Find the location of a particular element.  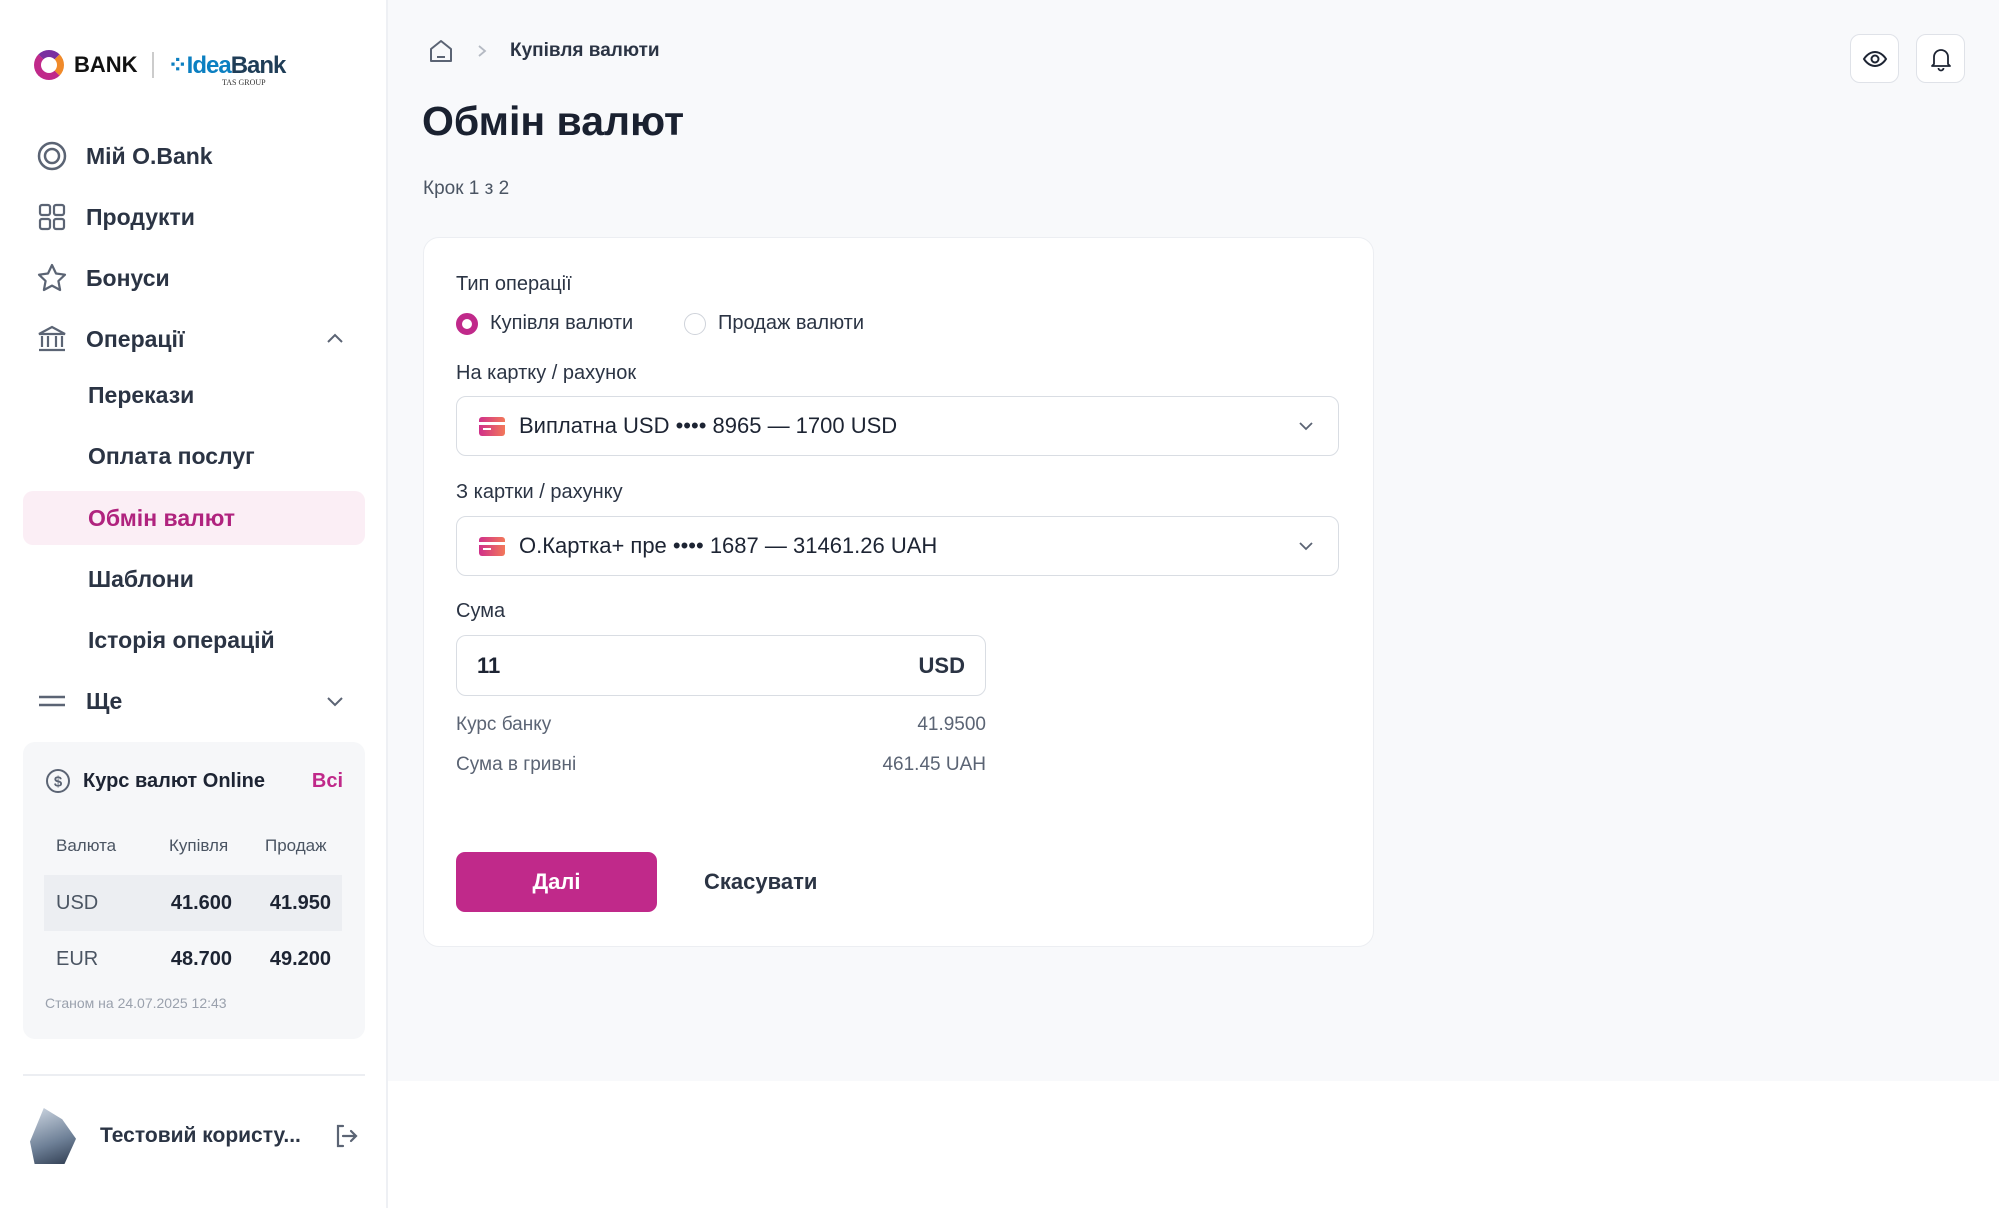

sidebar-item-my-obank: Мій O.Bank is located at coordinates (124, 156).